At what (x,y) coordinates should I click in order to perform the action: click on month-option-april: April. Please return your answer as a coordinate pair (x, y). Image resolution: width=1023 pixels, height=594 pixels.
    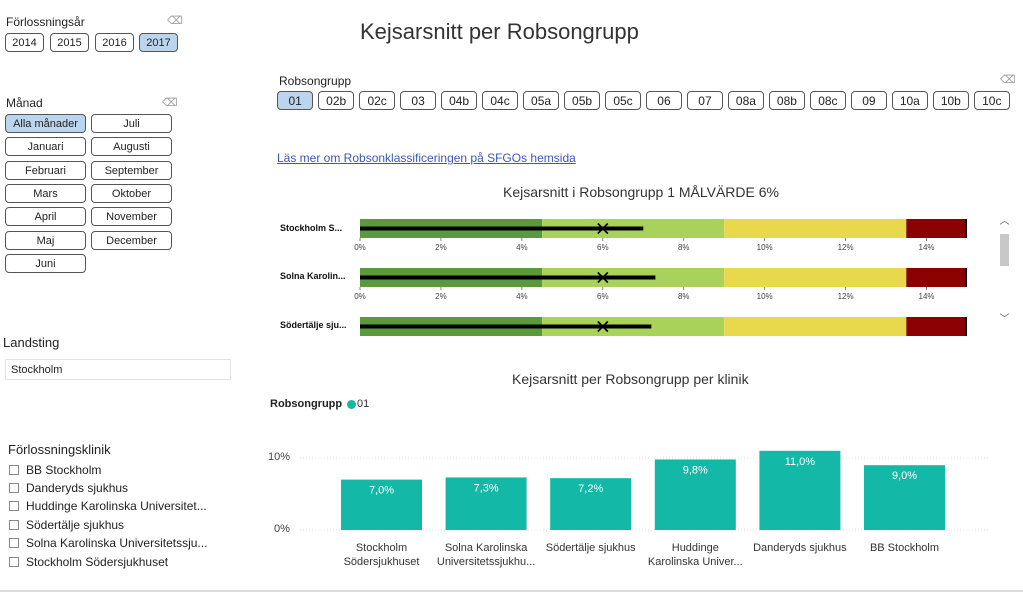
    Looking at the image, I should click on (45, 216).